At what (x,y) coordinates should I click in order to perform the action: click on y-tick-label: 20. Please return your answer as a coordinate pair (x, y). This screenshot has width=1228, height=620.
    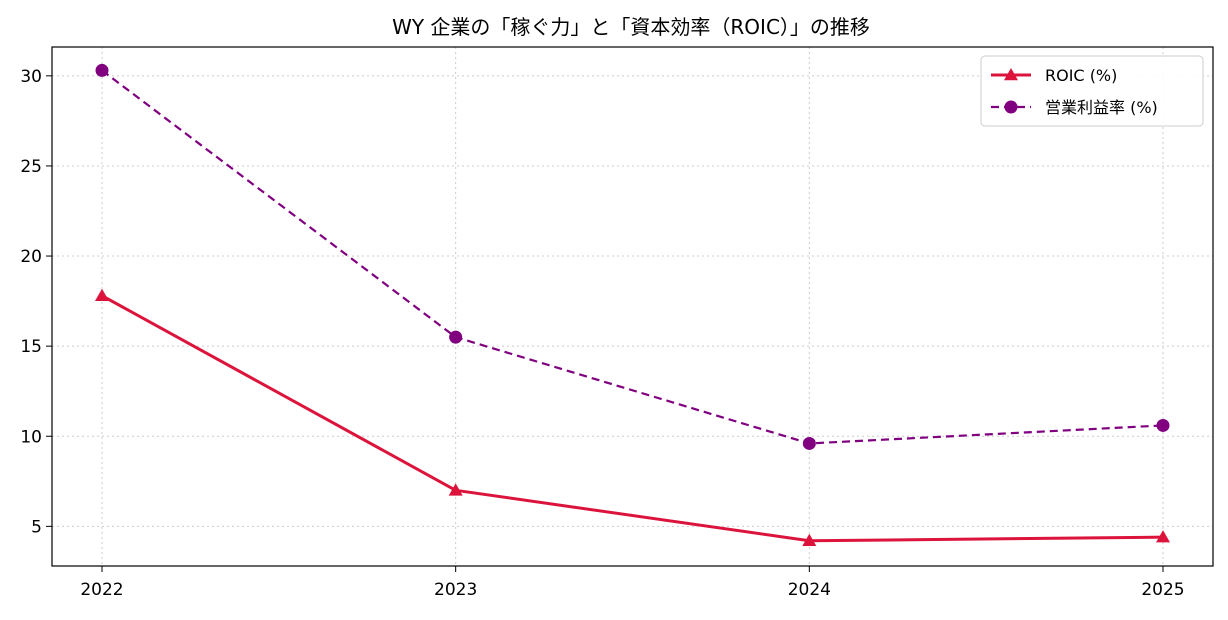
    Looking at the image, I should click on (31, 257).